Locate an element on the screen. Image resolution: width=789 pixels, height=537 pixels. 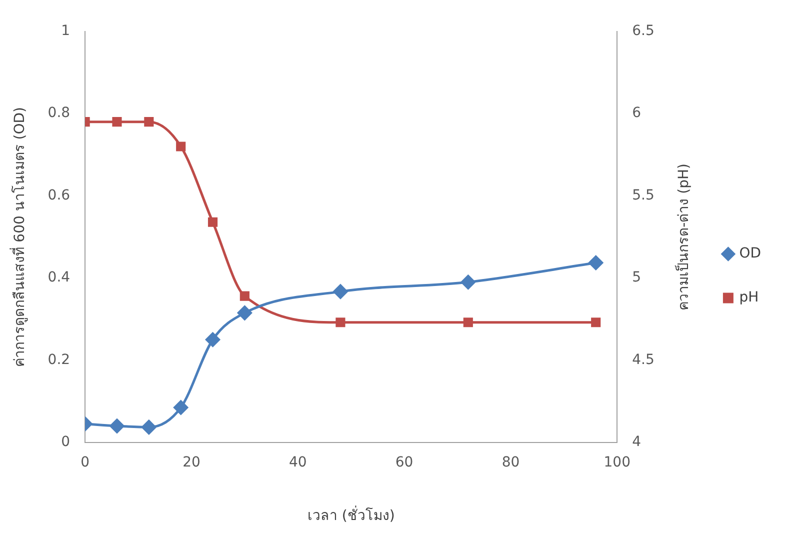
x-axis-title: เวลา (ชั่วโมง) is located at coordinates (351, 515).